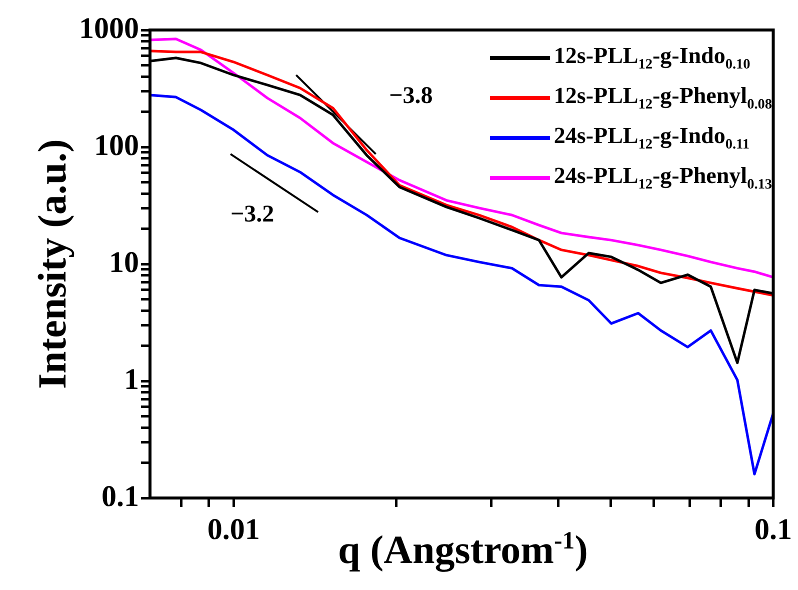 Image resolution: width=798 pixels, height=590 pixels. What do you see at coordinates (252, 214) in the screenshot?
I see `annotation: −3.2` at bounding box center [252, 214].